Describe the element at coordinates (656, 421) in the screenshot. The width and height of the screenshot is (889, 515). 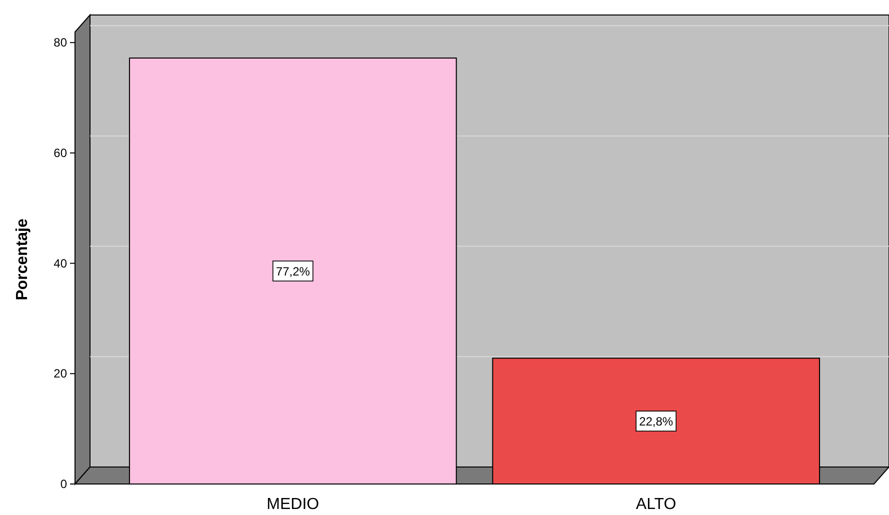
I see `data-label: 22,8%` at that location.